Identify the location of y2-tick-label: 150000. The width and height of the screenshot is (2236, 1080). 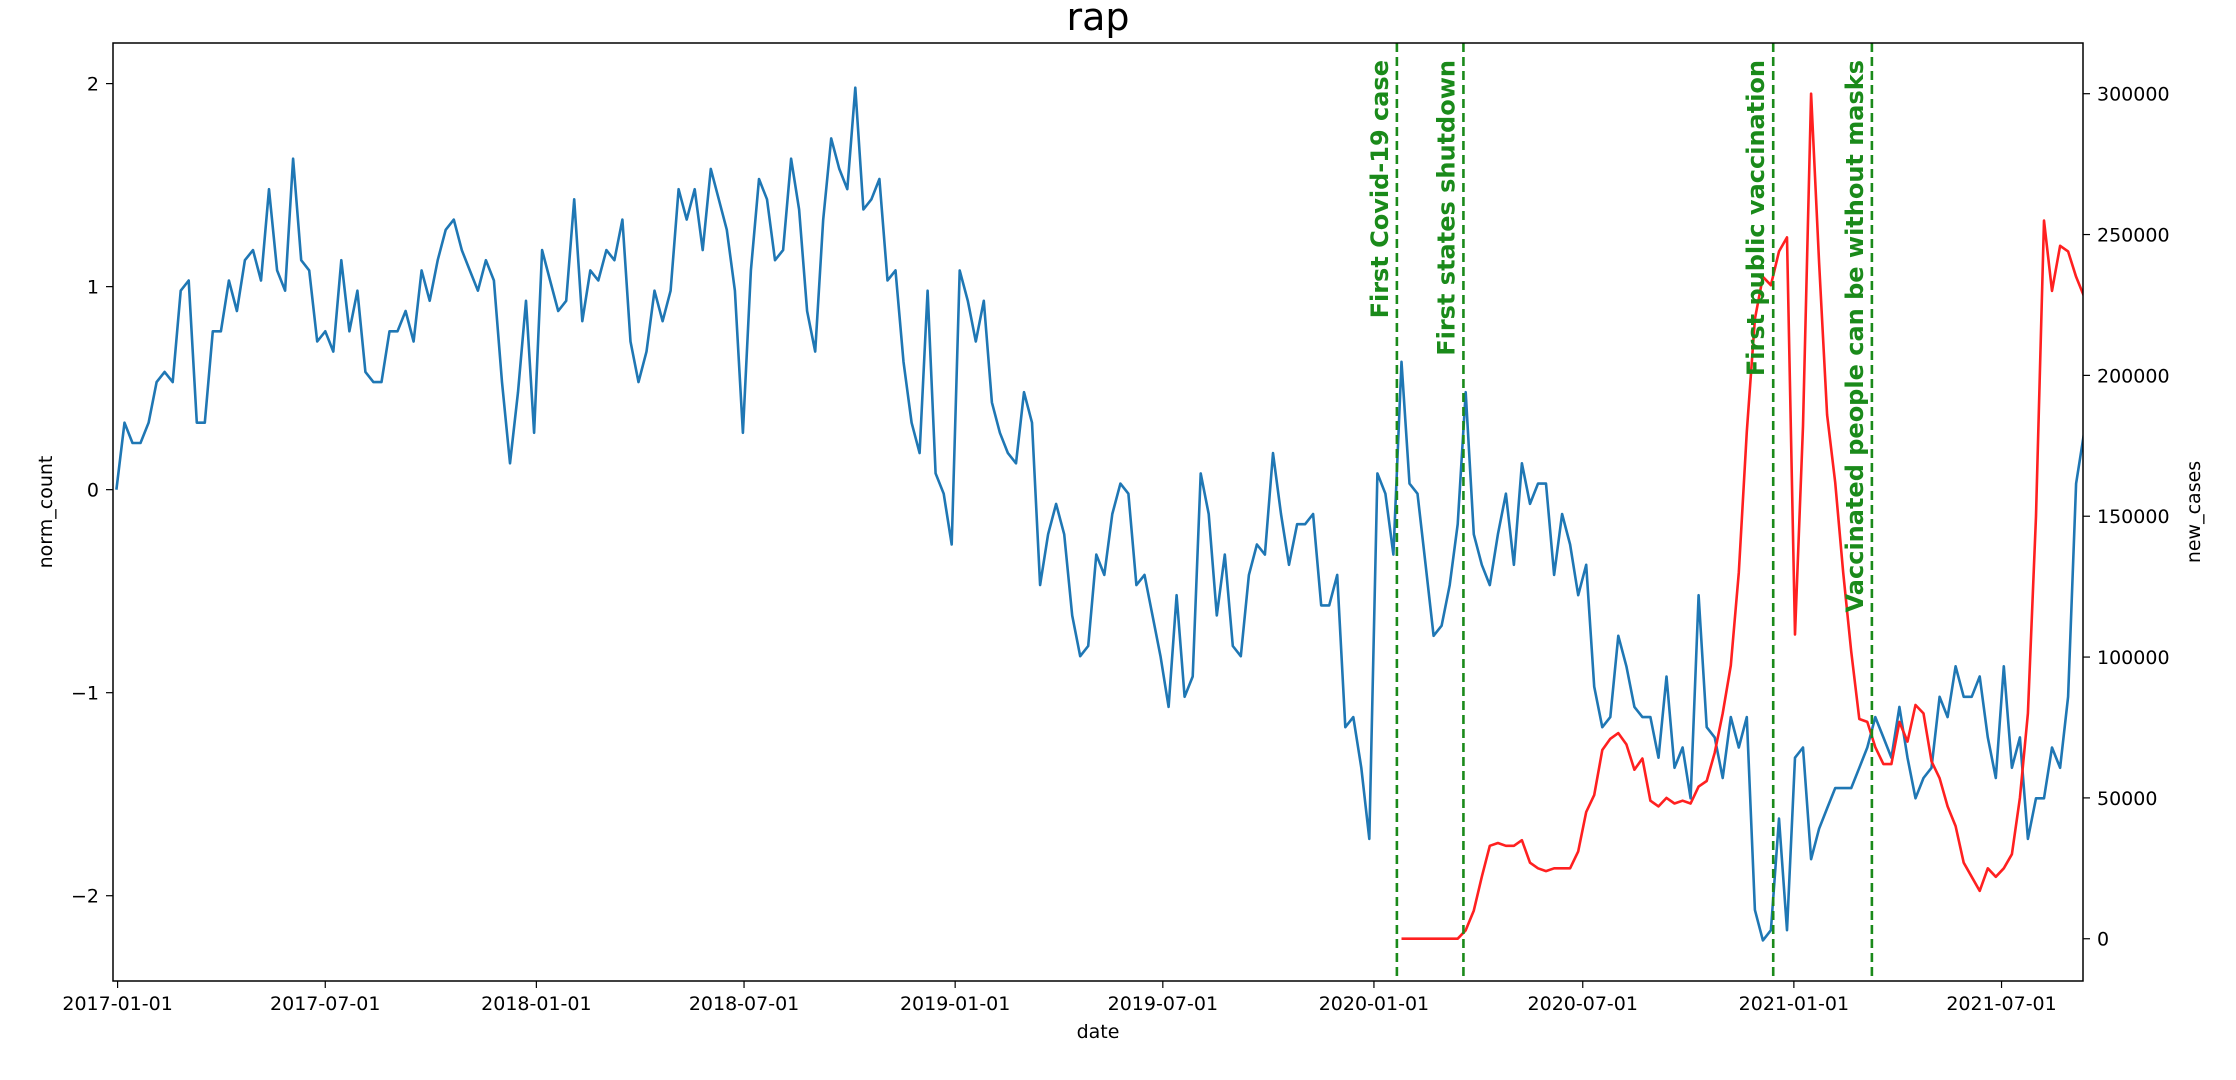
(2133, 517).